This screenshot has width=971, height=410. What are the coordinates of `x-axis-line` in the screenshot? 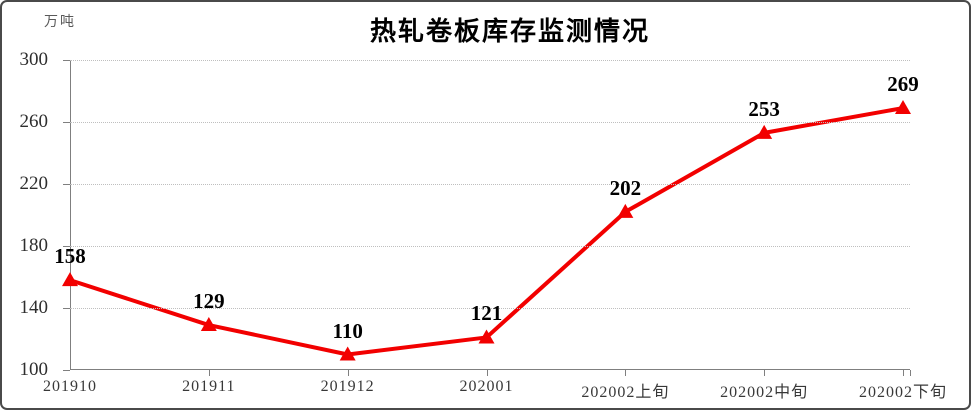 It's located at (490, 369).